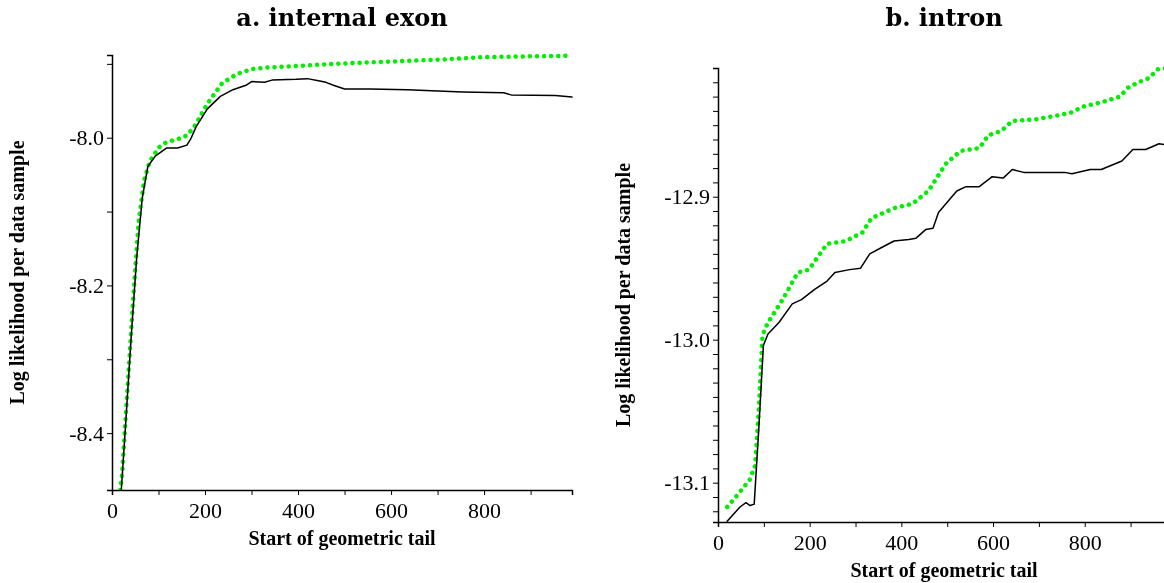 The height and width of the screenshot is (583, 1164). What do you see at coordinates (687, 197) in the screenshot?
I see `y-tick-label: -12.9` at bounding box center [687, 197].